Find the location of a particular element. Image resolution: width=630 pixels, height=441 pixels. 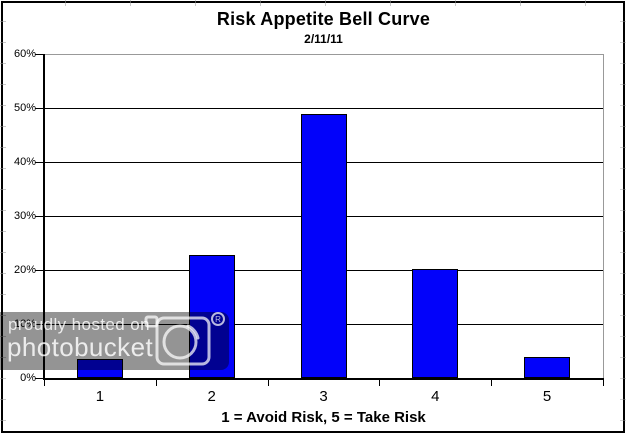

y-tick-label-60pct: 60% is located at coordinates (24, 54).